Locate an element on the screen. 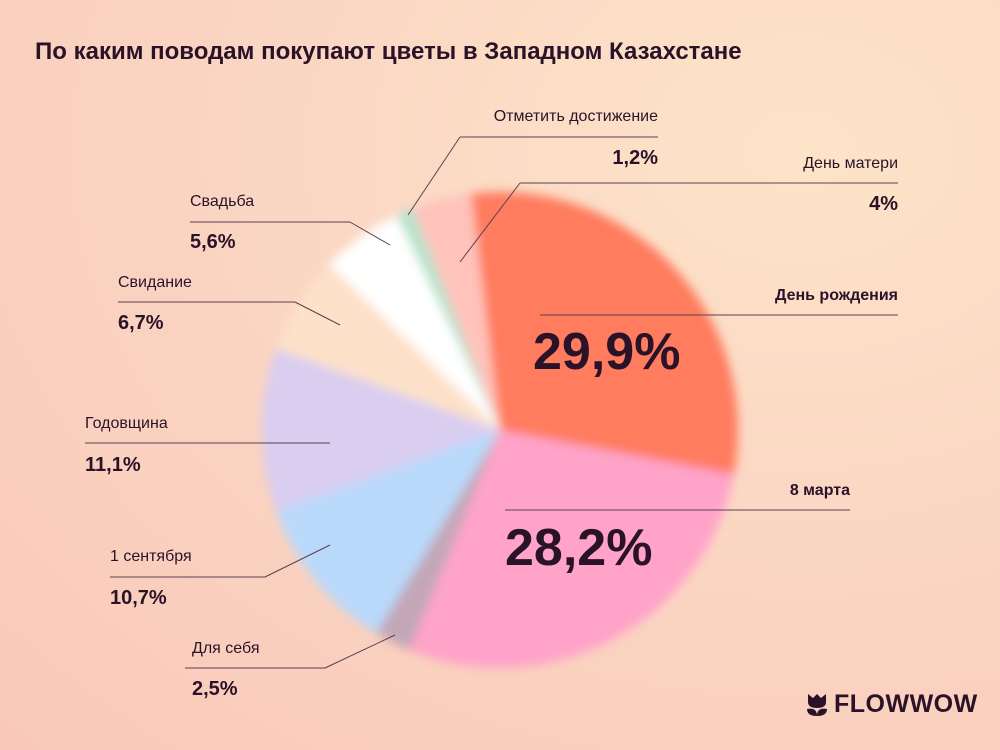  label-self: Для себя is located at coordinates (226, 648).